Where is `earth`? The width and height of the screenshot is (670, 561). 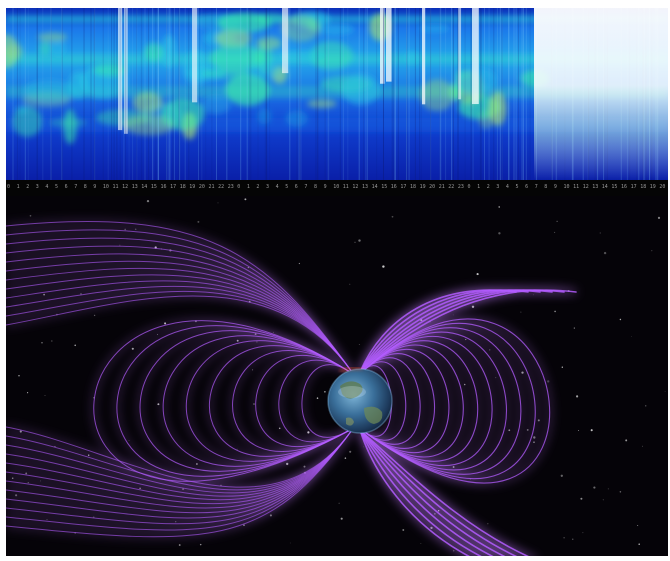
earth is located at coordinates (360, 400).